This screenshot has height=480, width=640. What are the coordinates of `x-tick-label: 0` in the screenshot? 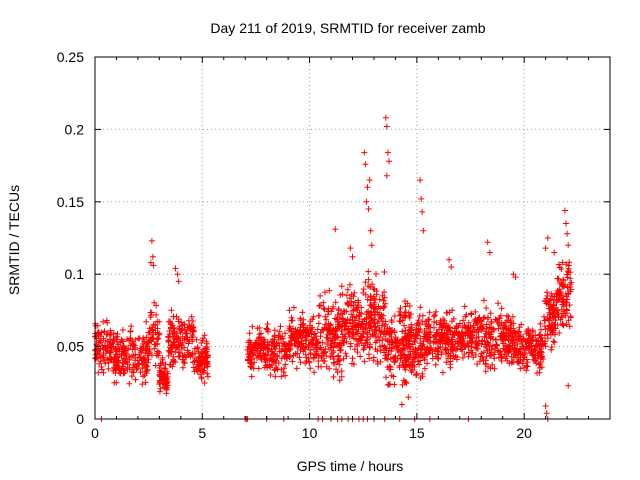 It's located at (95, 433).